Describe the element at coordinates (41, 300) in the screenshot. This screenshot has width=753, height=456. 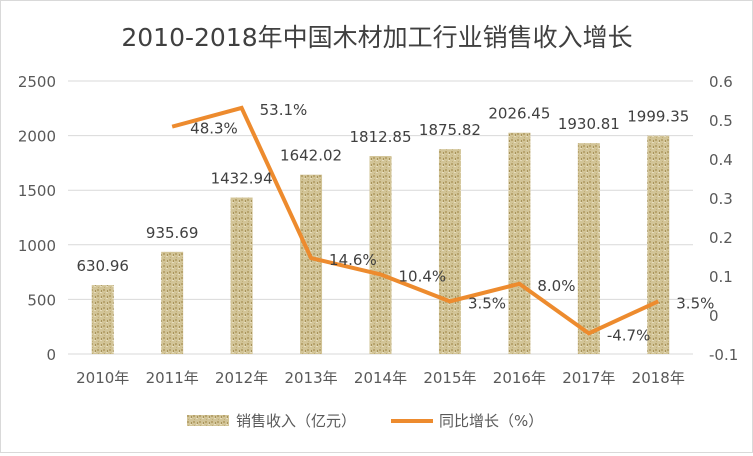
I see `left-axis-tick: 500` at that location.